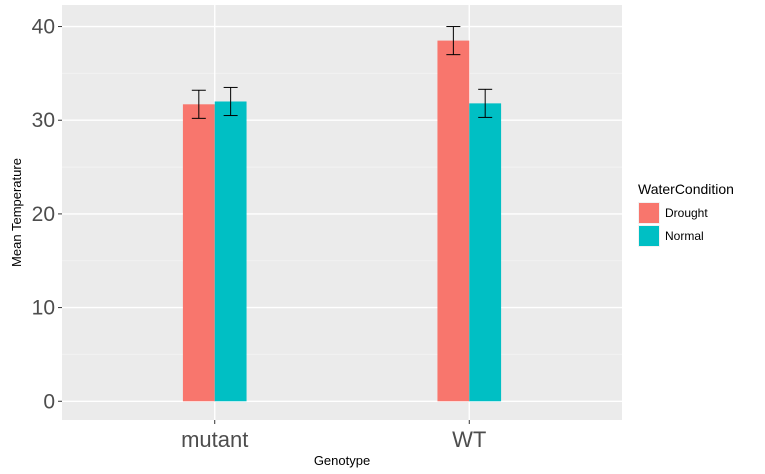 Image resolution: width=765 pixels, height=474 pixels. What do you see at coordinates (16, 212) in the screenshot?
I see `y-axis-title: Mean Temperature` at bounding box center [16, 212].